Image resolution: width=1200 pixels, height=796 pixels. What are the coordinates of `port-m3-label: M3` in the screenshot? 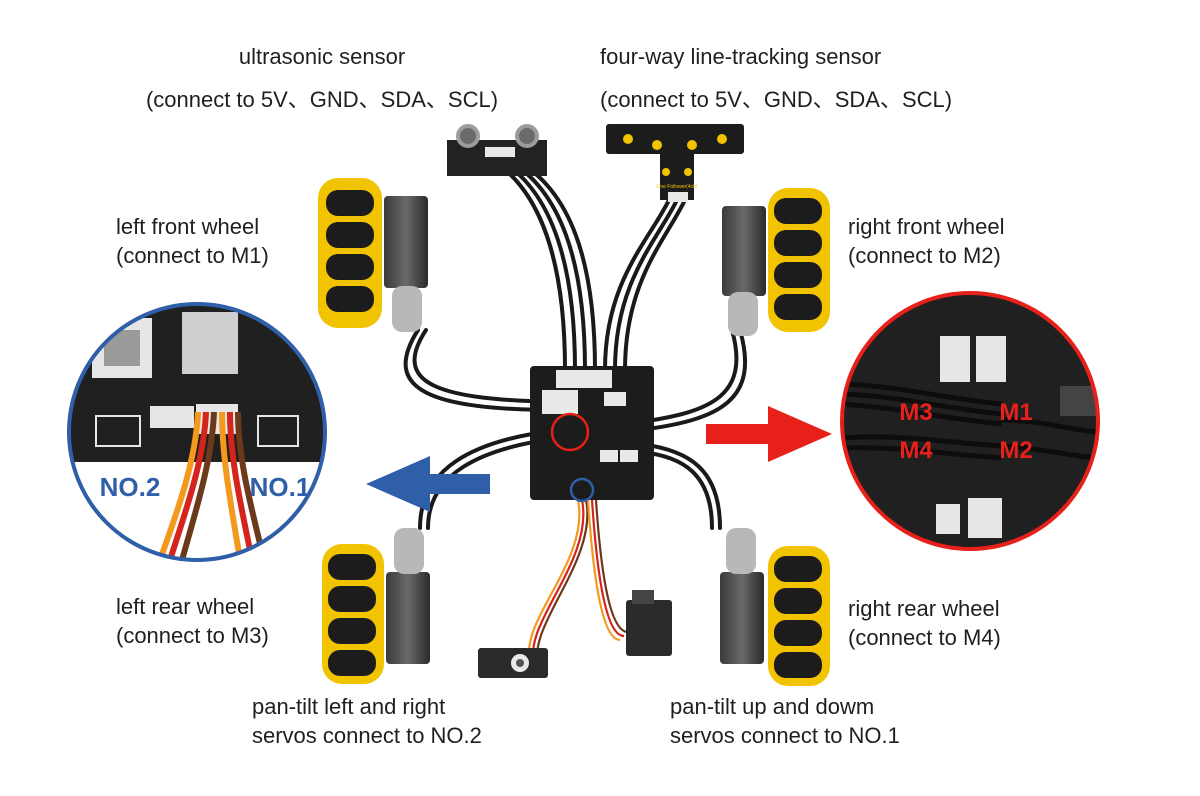 It's located at (915, 412).